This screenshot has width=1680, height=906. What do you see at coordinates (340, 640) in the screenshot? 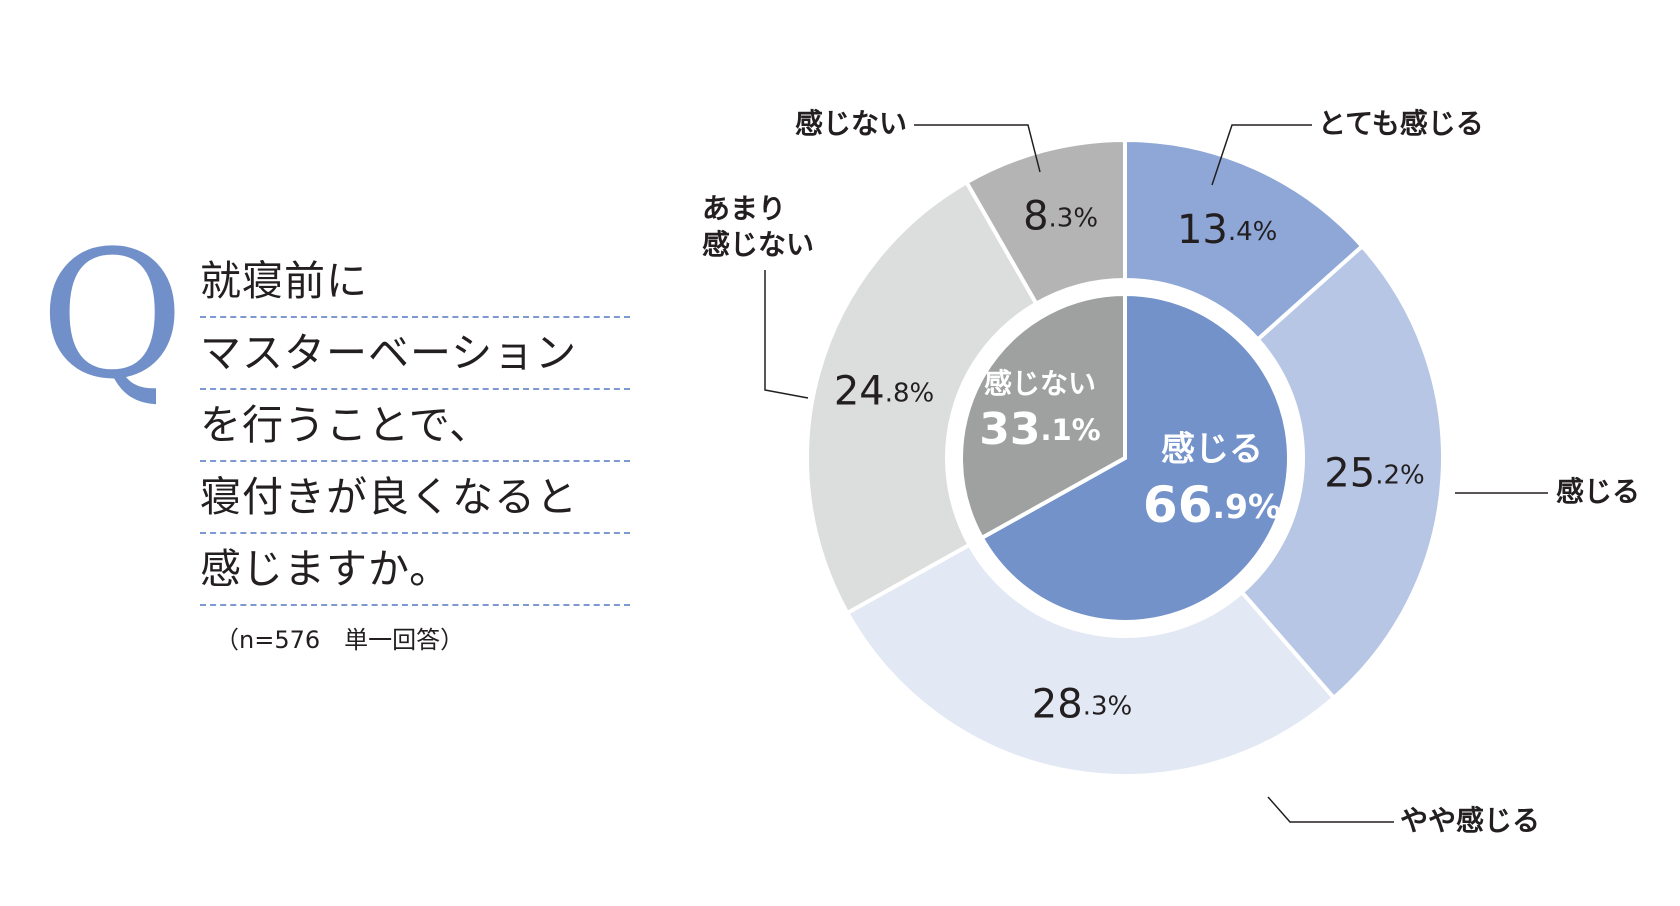
I see `sample-note: （n=576 単一回答）` at bounding box center [340, 640].